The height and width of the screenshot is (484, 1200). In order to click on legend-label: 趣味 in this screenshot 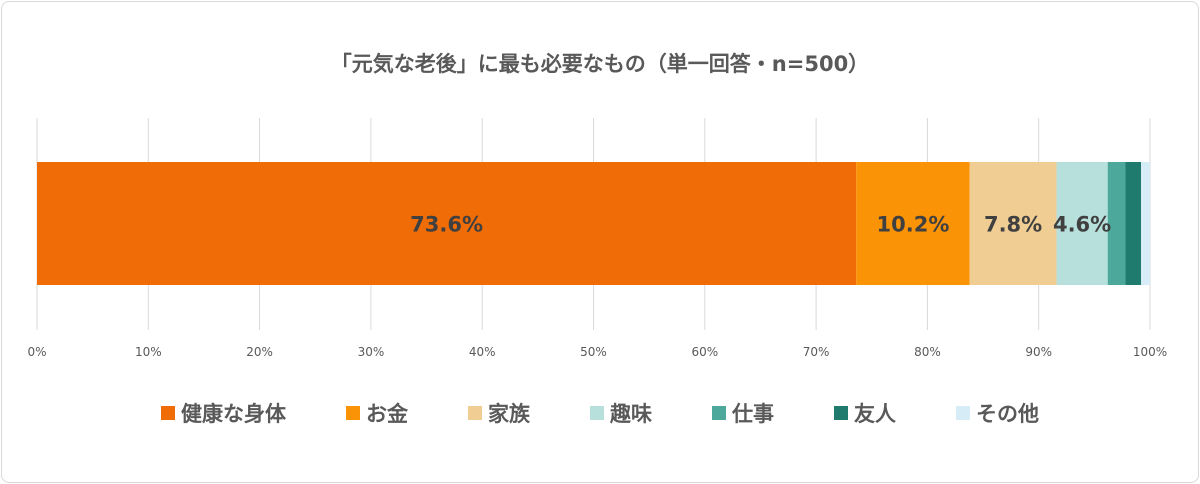, I will do `click(631, 414)`.